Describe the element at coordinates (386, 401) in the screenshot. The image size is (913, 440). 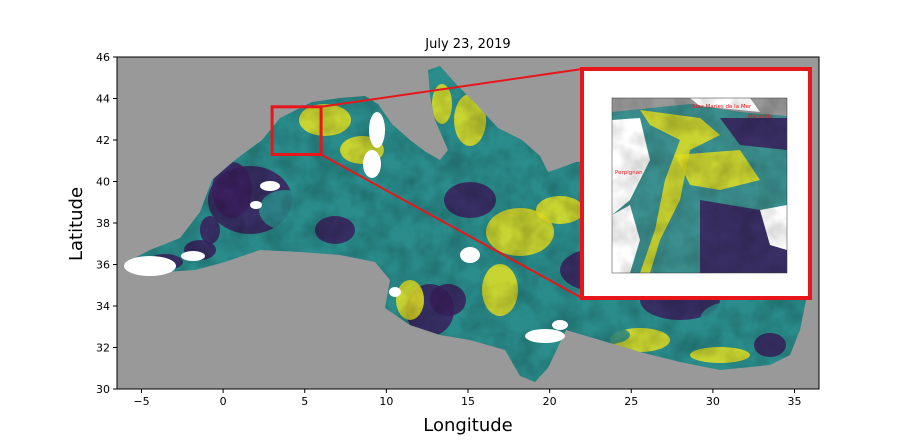
I see `x-tick-label: 10` at that location.